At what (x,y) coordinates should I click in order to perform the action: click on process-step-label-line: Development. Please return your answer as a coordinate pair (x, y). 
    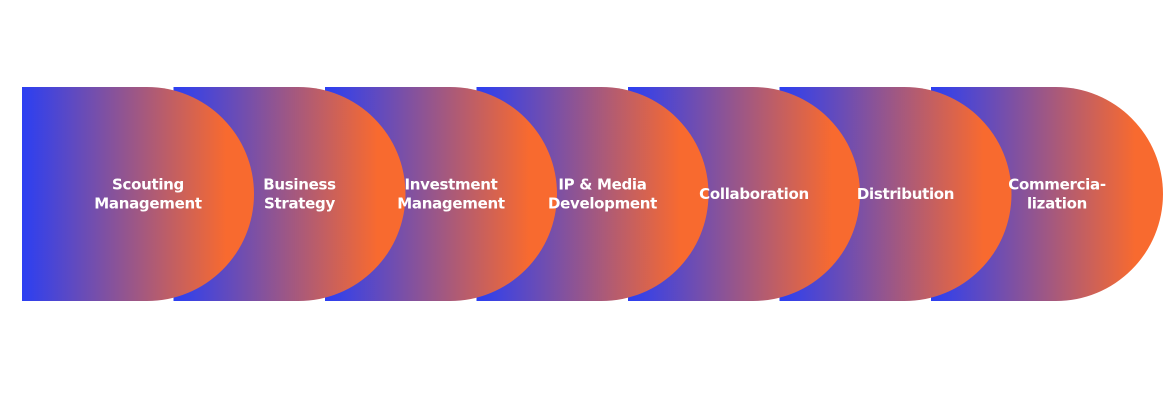
    Looking at the image, I should click on (602, 204).